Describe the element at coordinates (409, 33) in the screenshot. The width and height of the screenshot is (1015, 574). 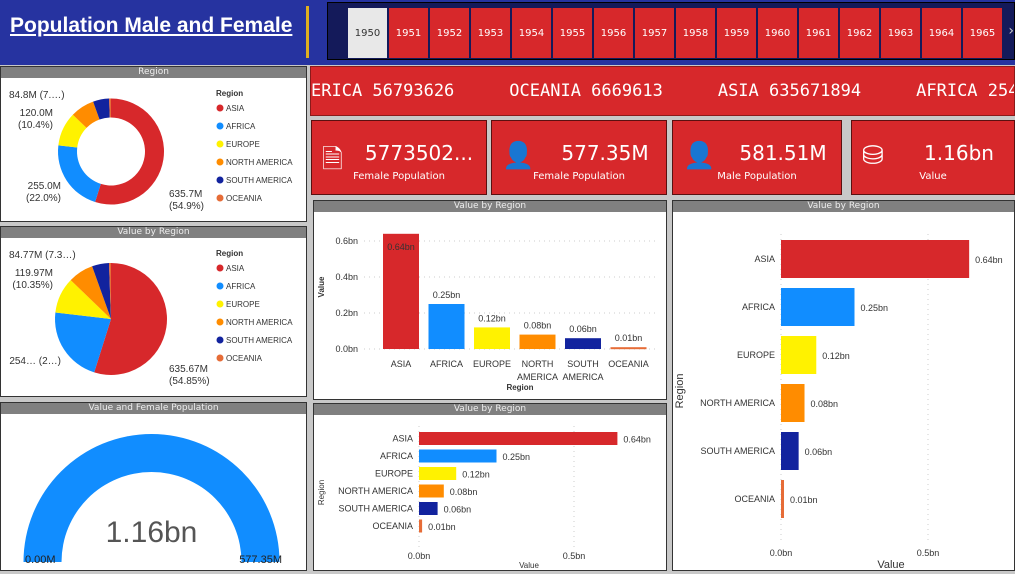
I see `year-1951: 1951` at that location.